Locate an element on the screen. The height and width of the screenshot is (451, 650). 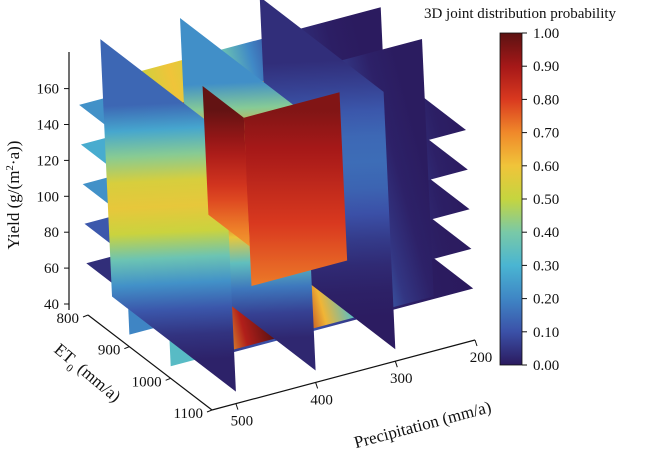
precipitation-axis-line is located at coordinates (343, 375).